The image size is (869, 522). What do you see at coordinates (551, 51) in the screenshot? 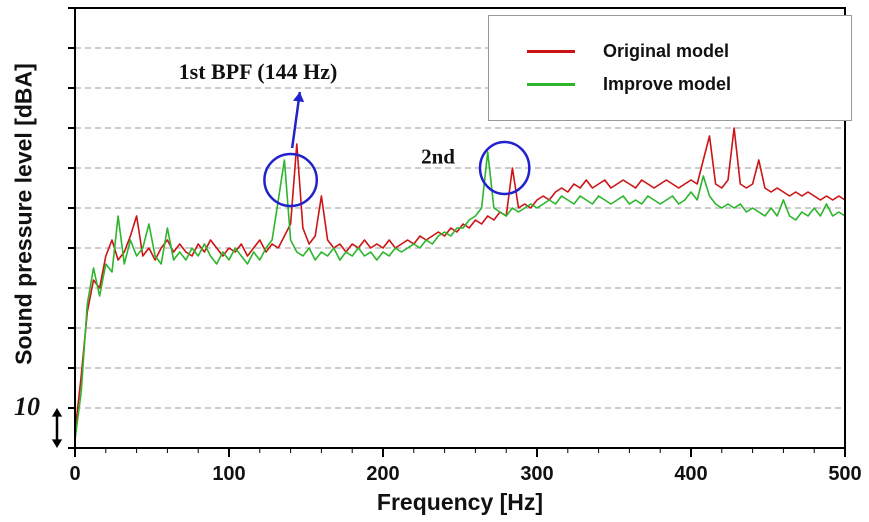
I see `legend-line-original` at bounding box center [551, 51].